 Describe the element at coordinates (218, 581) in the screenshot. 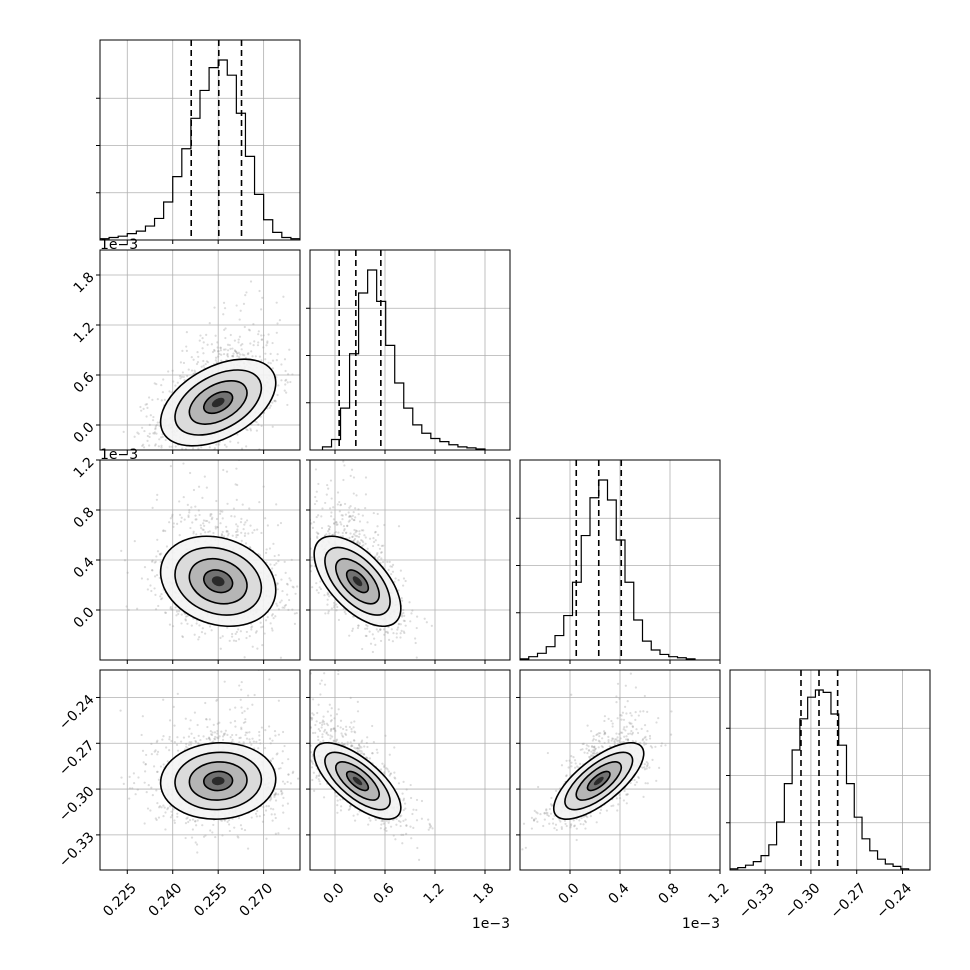

I see `density-fill` at that location.